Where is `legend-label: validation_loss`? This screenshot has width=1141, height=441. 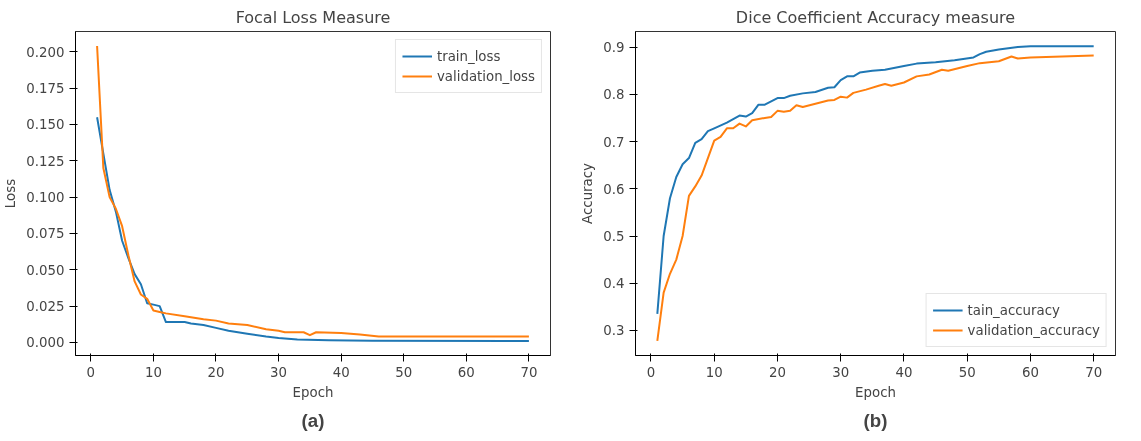
legend-label: validation_loss is located at coordinates (485, 76).